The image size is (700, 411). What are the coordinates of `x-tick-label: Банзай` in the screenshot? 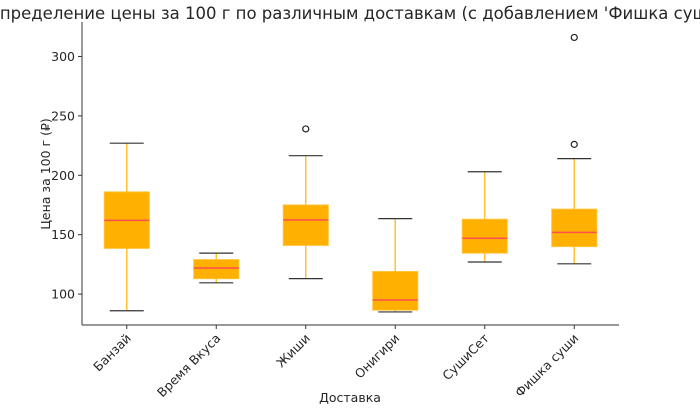 It's located at (112, 353).